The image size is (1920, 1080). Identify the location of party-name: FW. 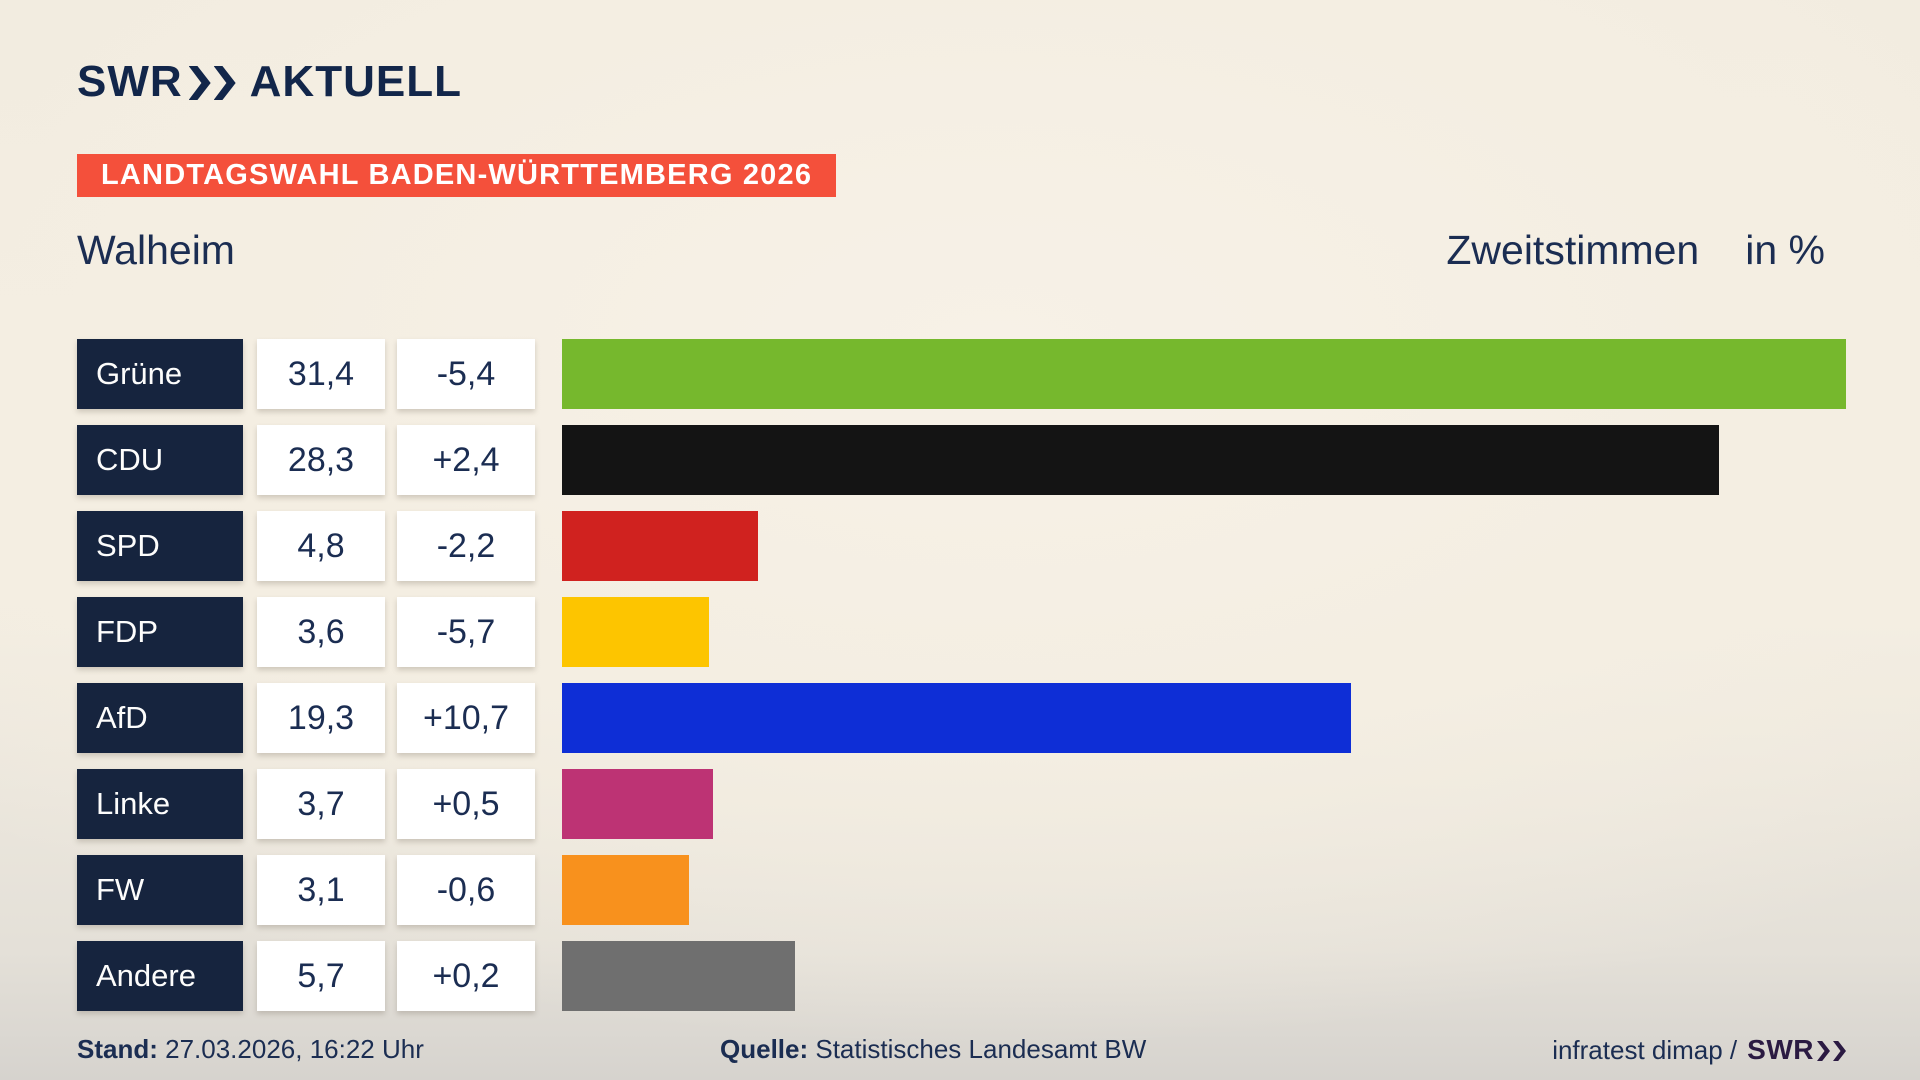
(120, 889).